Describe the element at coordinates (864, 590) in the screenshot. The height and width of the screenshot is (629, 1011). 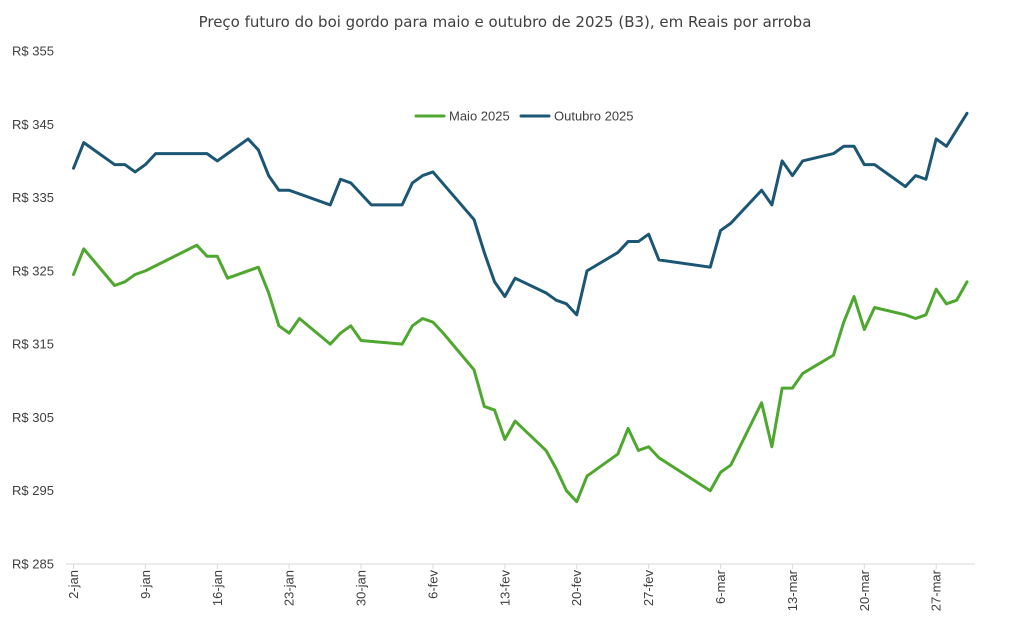
I see `x-tick-label: 20-mar` at that location.